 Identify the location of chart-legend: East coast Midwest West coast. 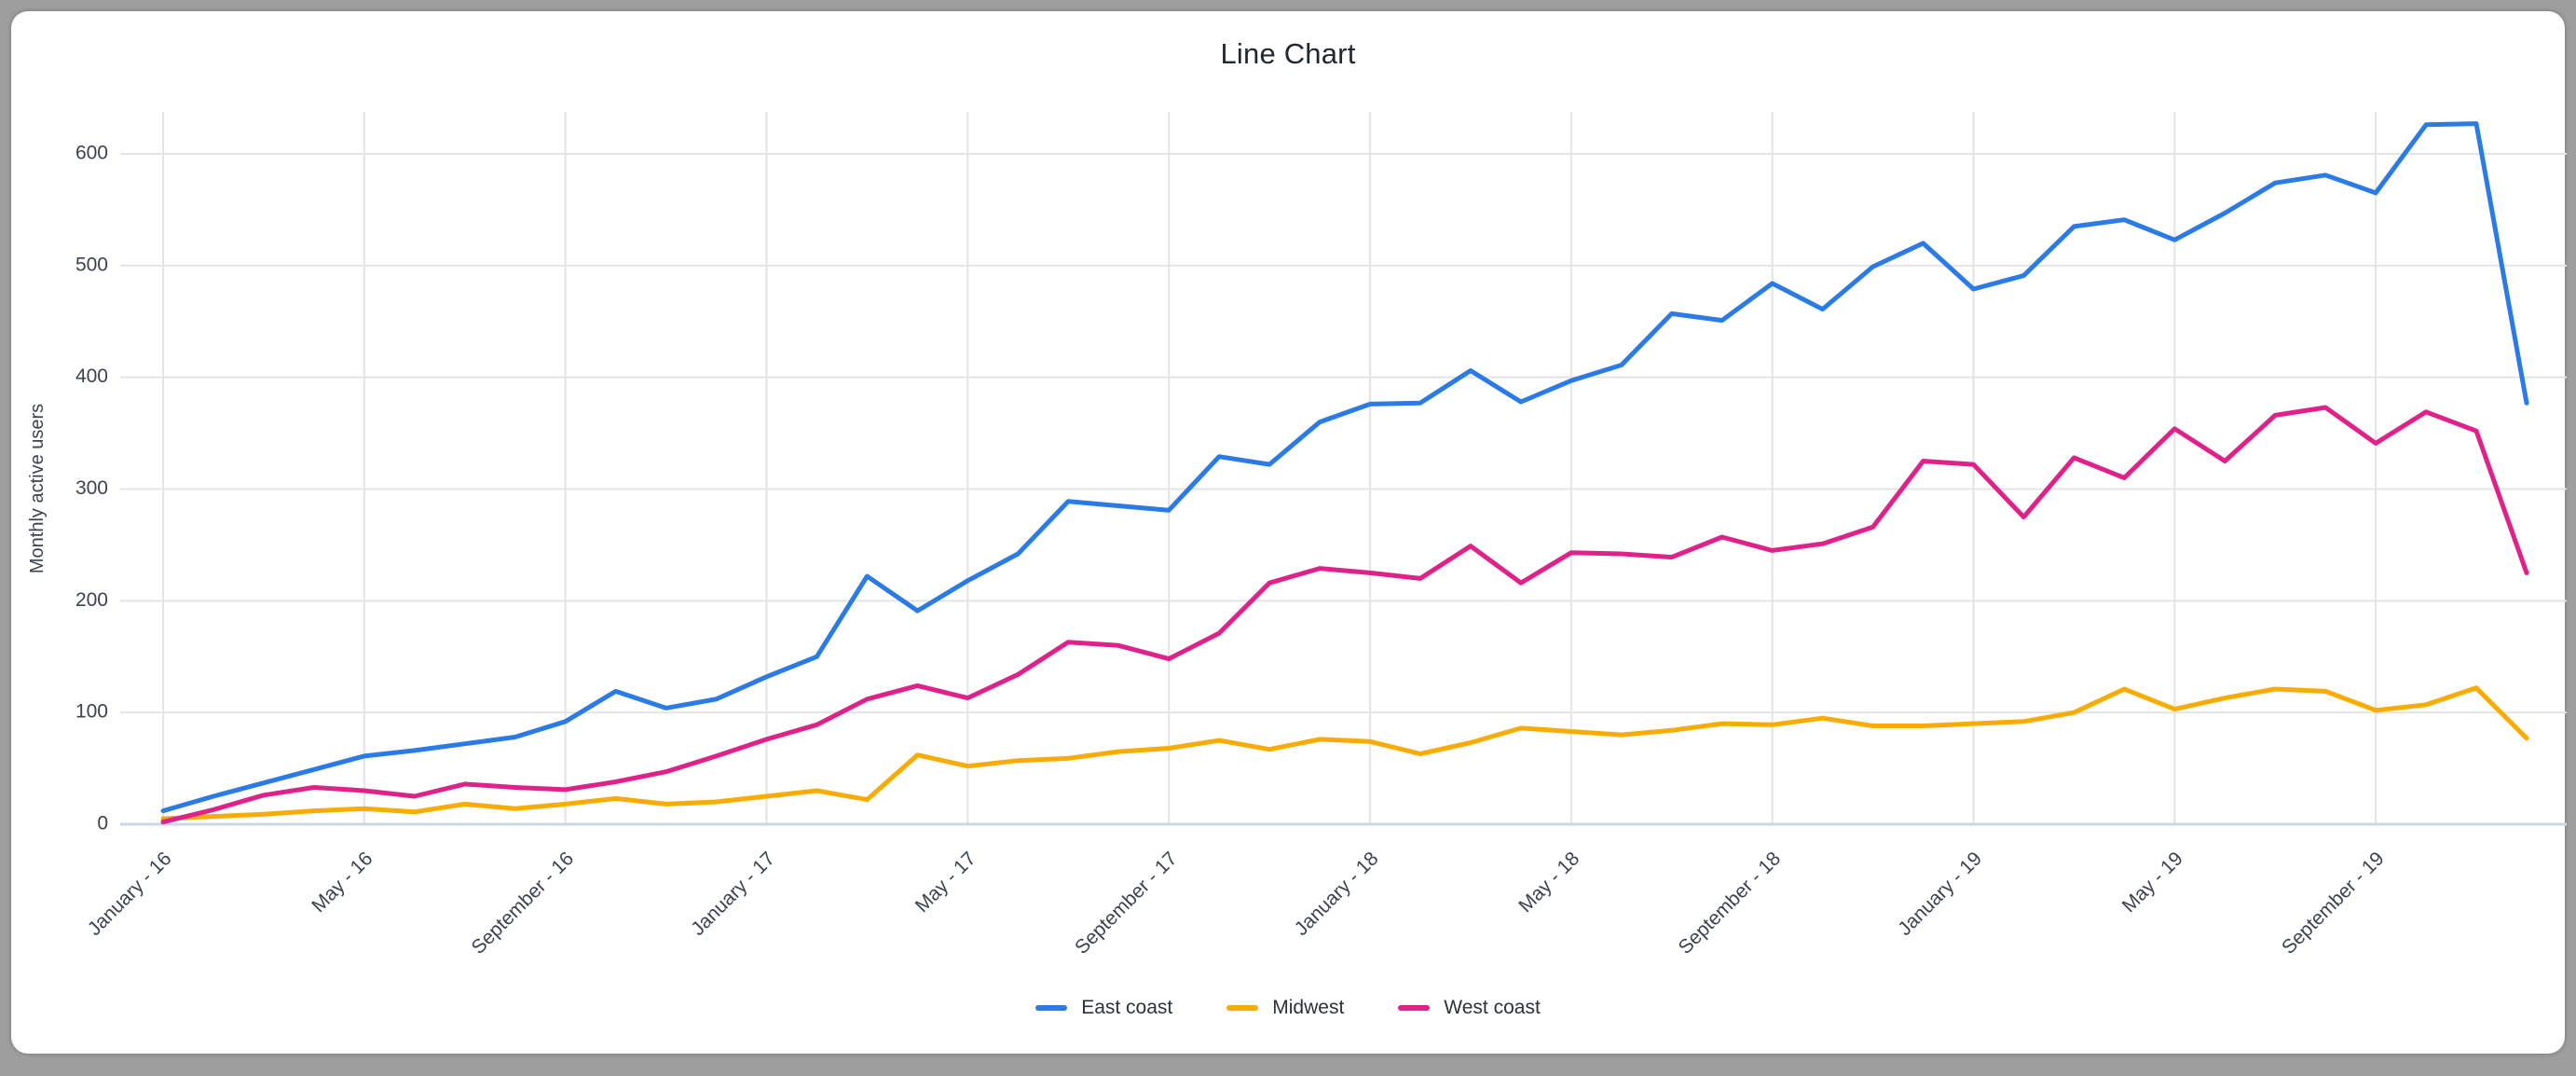
(1288, 1008).